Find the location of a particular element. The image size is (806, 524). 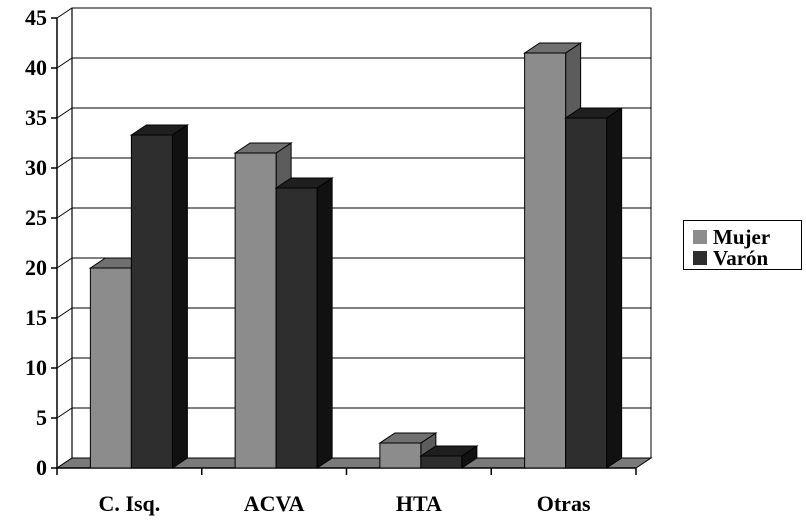

legend-item-varon: Varón is located at coordinates (747, 258).